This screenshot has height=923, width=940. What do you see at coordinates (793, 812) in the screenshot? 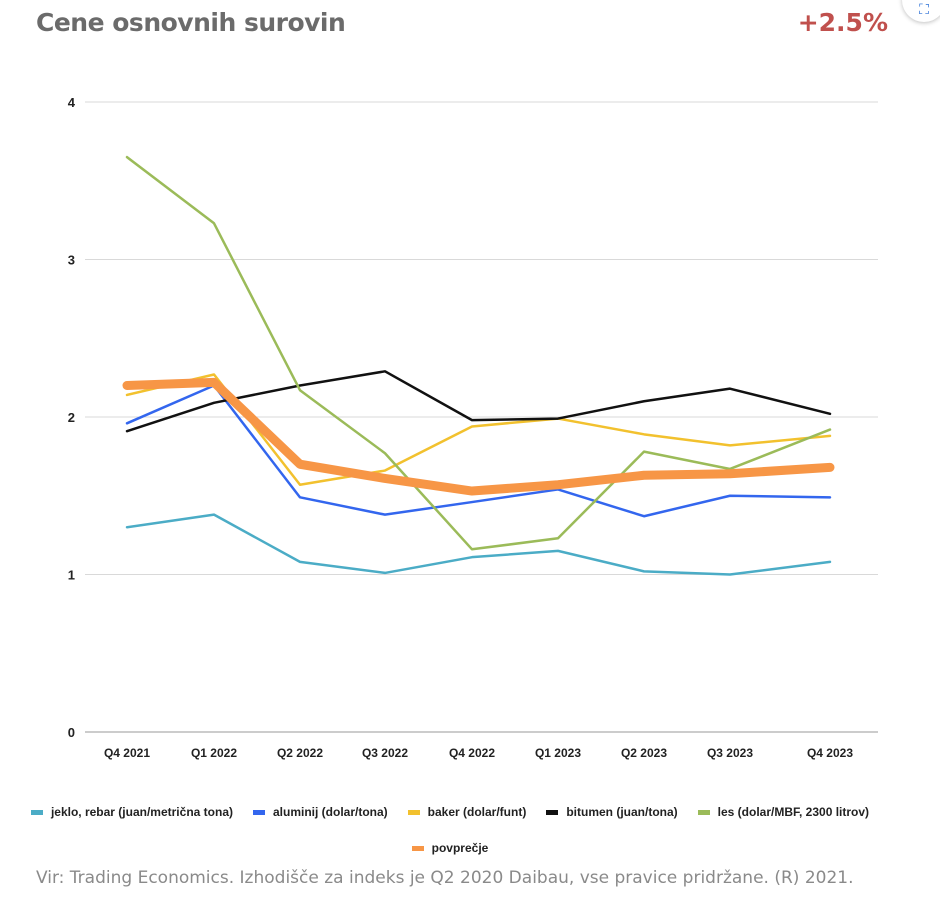
I see `legend-label: les (dolar/MBF, 2300 litrov)` at bounding box center [793, 812].